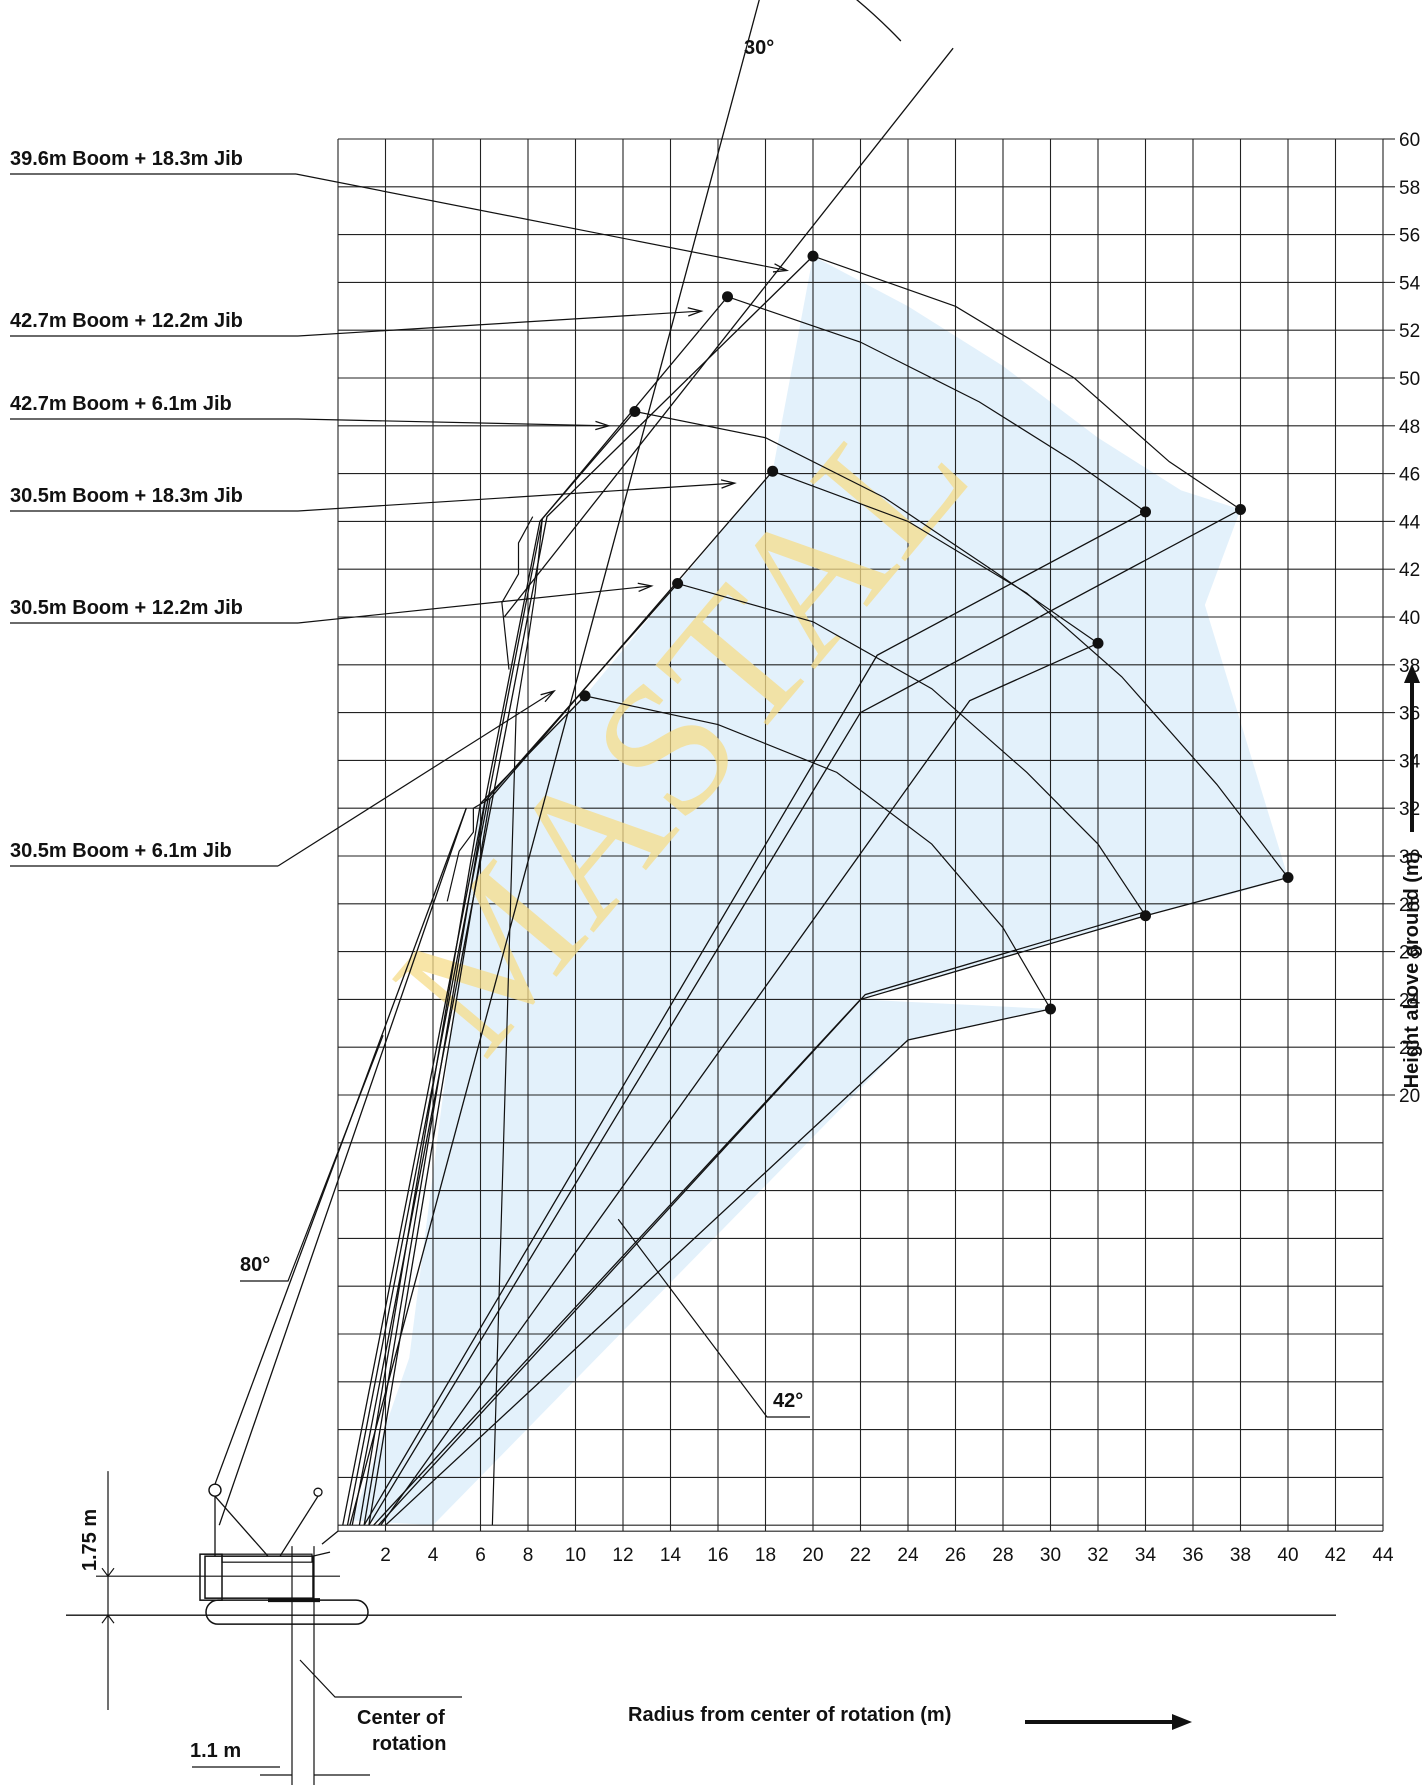  What do you see at coordinates (433, 1555) in the screenshot?
I see `x-tick-label: 4` at bounding box center [433, 1555].